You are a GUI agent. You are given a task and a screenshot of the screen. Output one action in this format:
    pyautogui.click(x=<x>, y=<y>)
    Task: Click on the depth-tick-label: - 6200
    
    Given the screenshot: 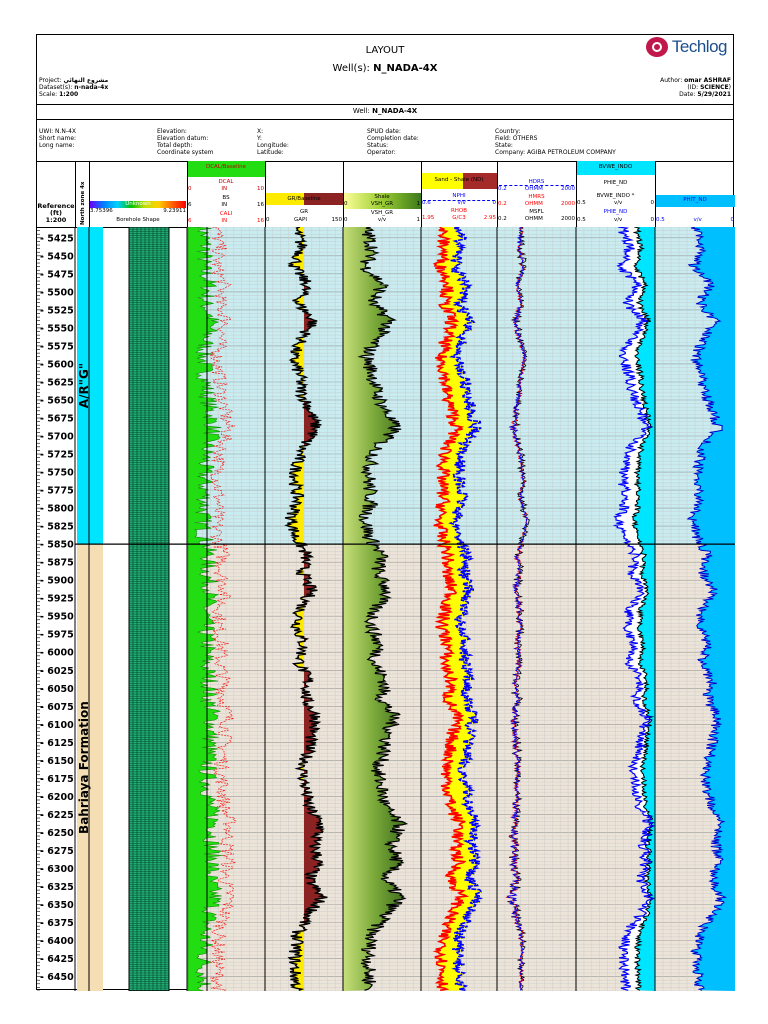 What is the action you would take?
    pyautogui.click(x=57, y=797)
    